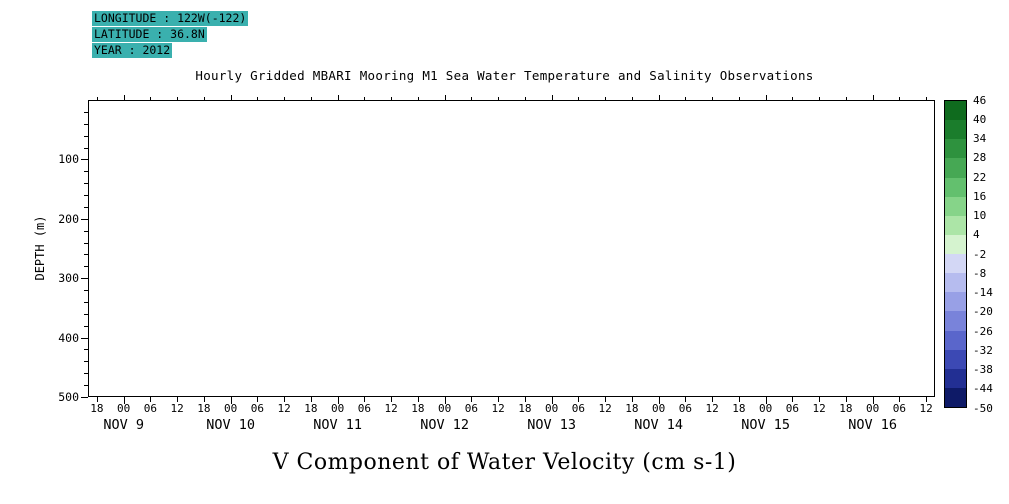 This screenshot has width=1009, height=504. What do you see at coordinates (983, 292) in the screenshot?
I see `colorbar-tick-label: -14` at bounding box center [983, 292].